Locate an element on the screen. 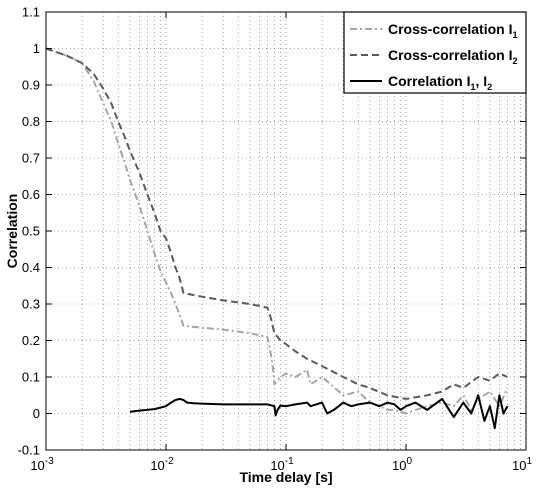 This screenshot has height=491, width=545. y-tick-label: 0 is located at coordinates (36, 413).